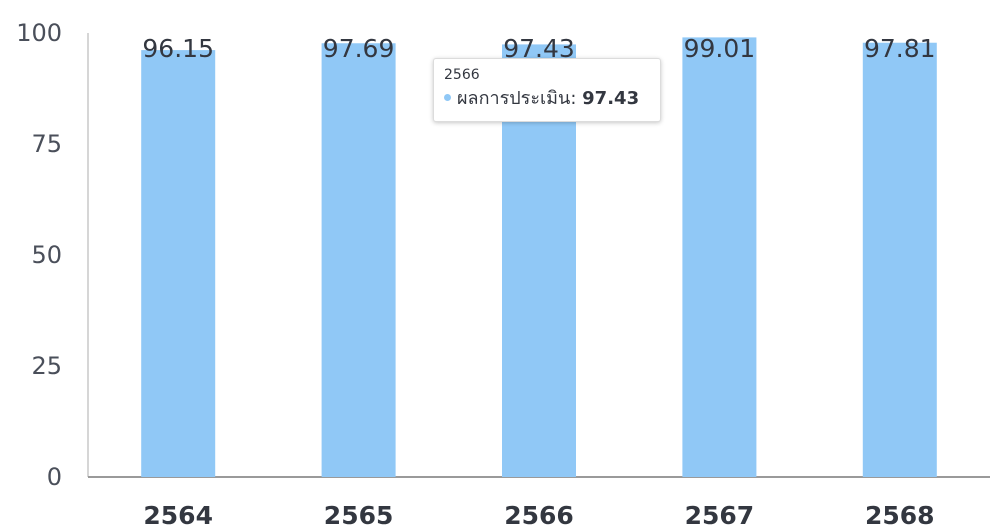  I want to click on y-tick-label: 75, so click(46, 144).